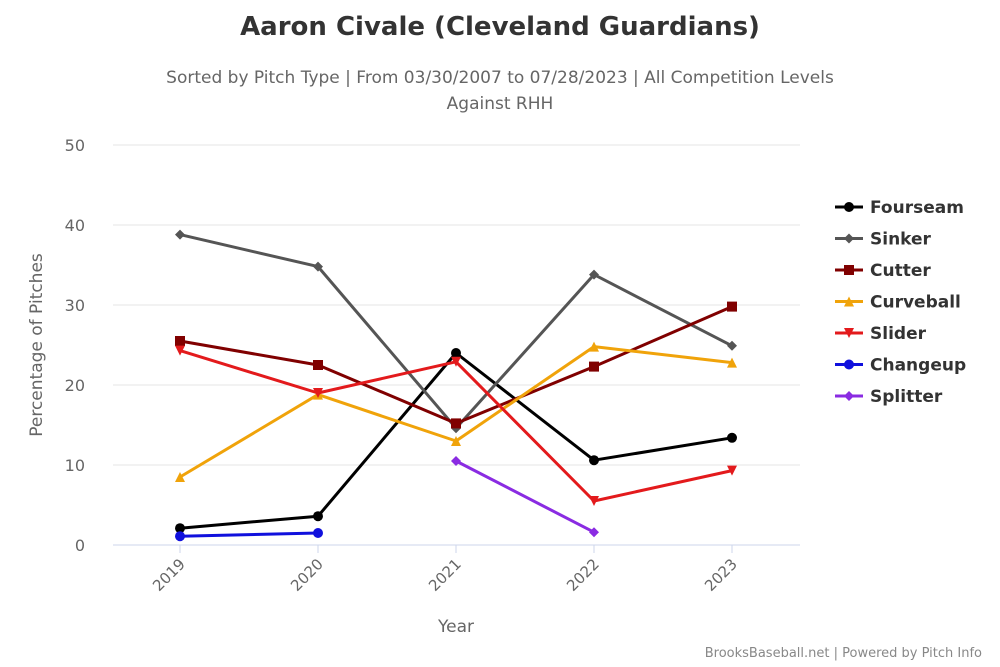  What do you see at coordinates (455, 627) in the screenshot?
I see `x-axis-title: Year` at bounding box center [455, 627].